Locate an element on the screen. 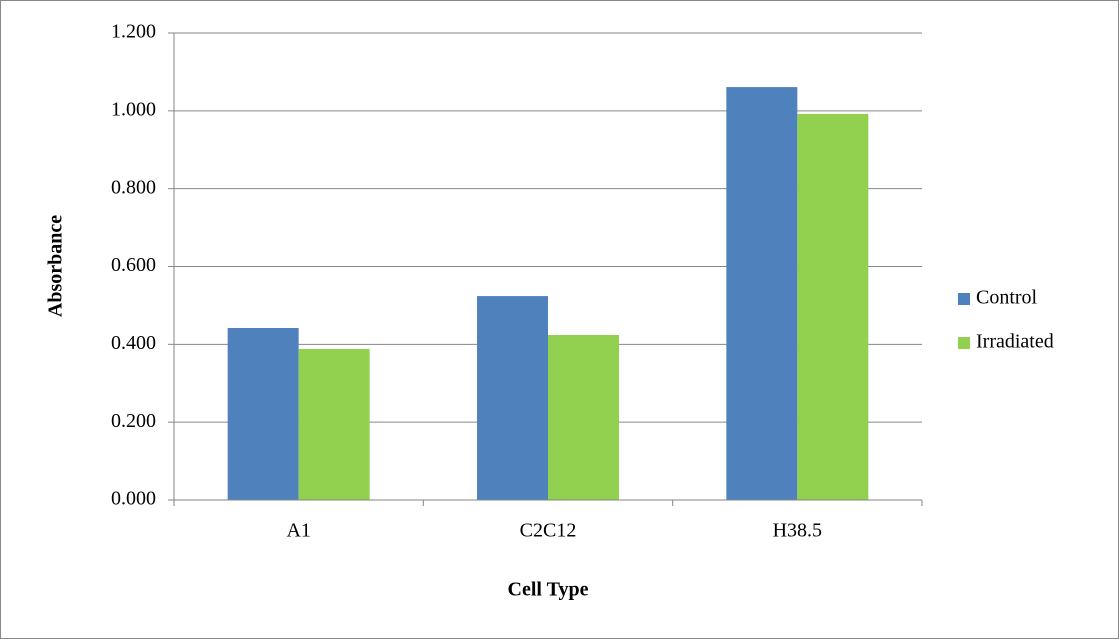 This screenshot has height=639, width=1119. x-tick-label: H38.5 is located at coordinates (797, 531).